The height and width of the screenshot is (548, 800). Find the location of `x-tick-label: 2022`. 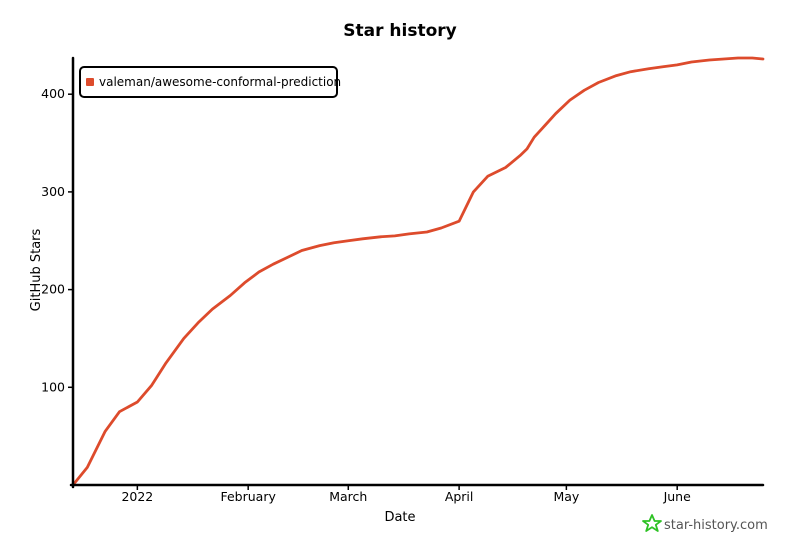

x-tick-label: 2022 is located at coordinates (137, 496).